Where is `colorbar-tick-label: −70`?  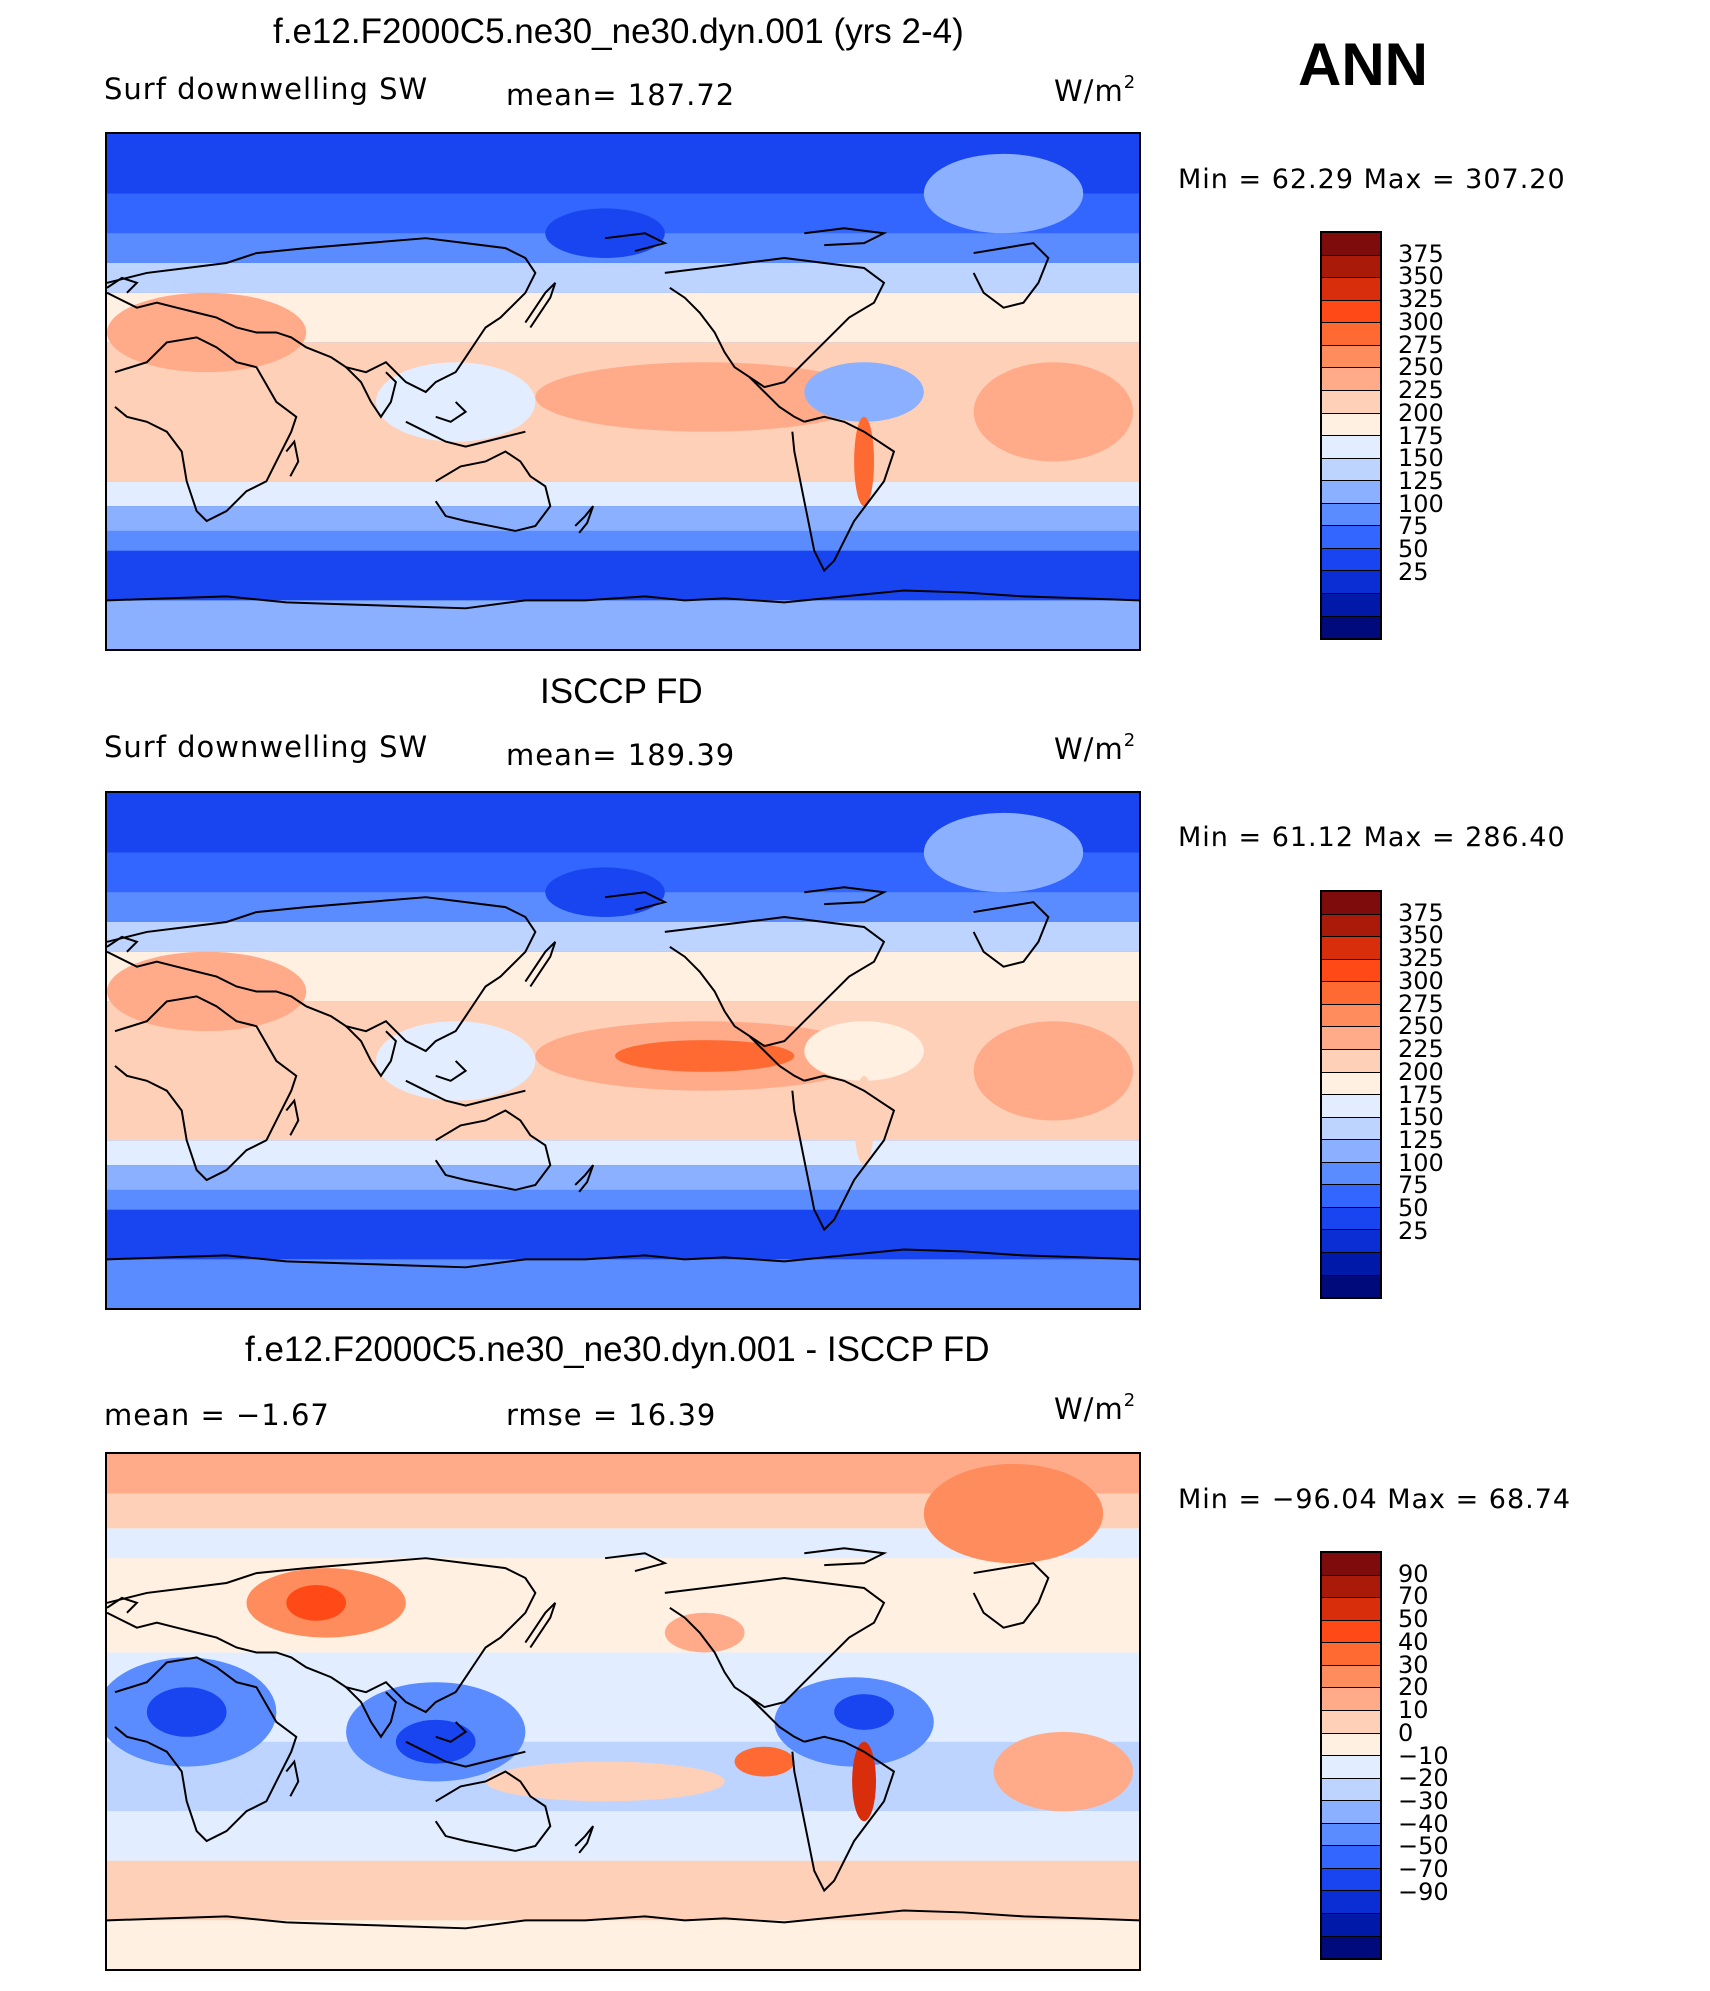
colorbar-tick-label: −70 is located at coordinates (1423, 1869).